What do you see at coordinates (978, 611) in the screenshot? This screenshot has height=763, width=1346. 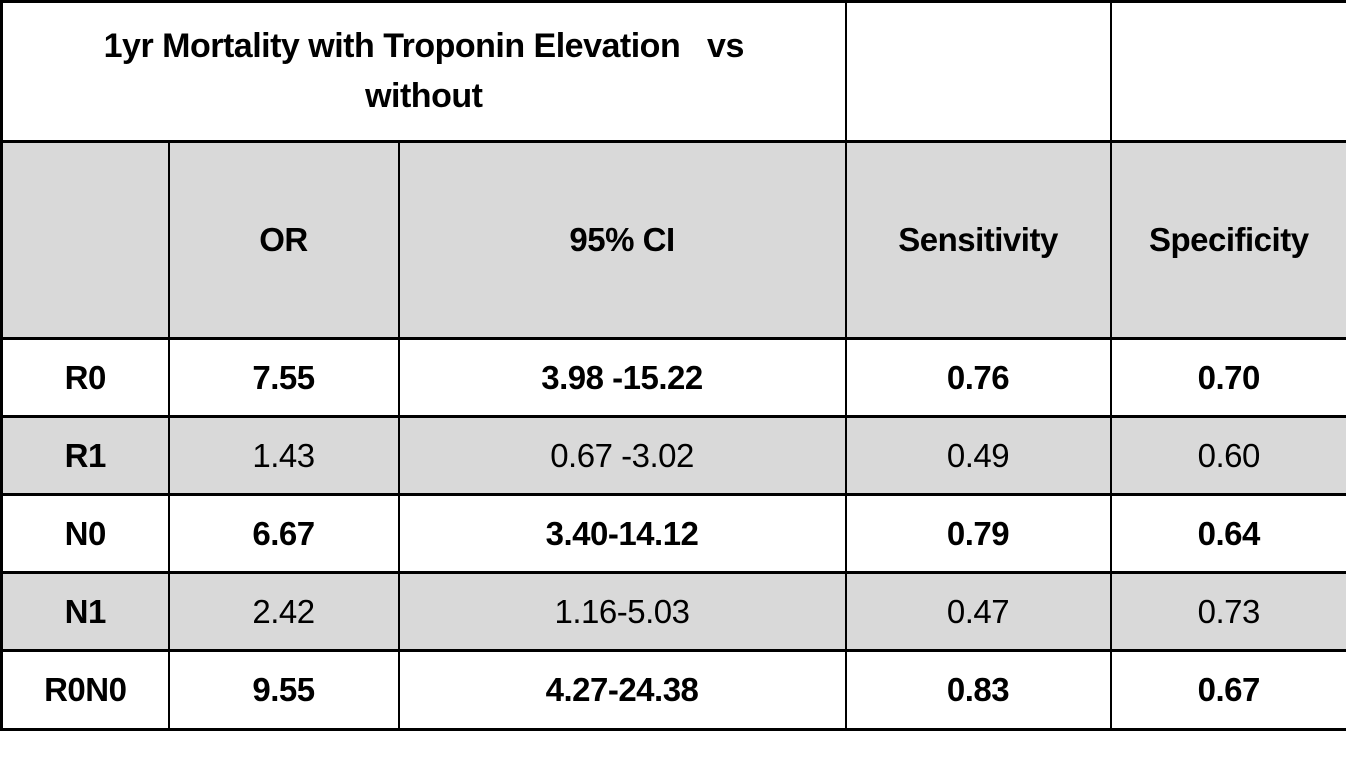 I see `sensitivity-value: 0.47` at bounding box center [978, 611].